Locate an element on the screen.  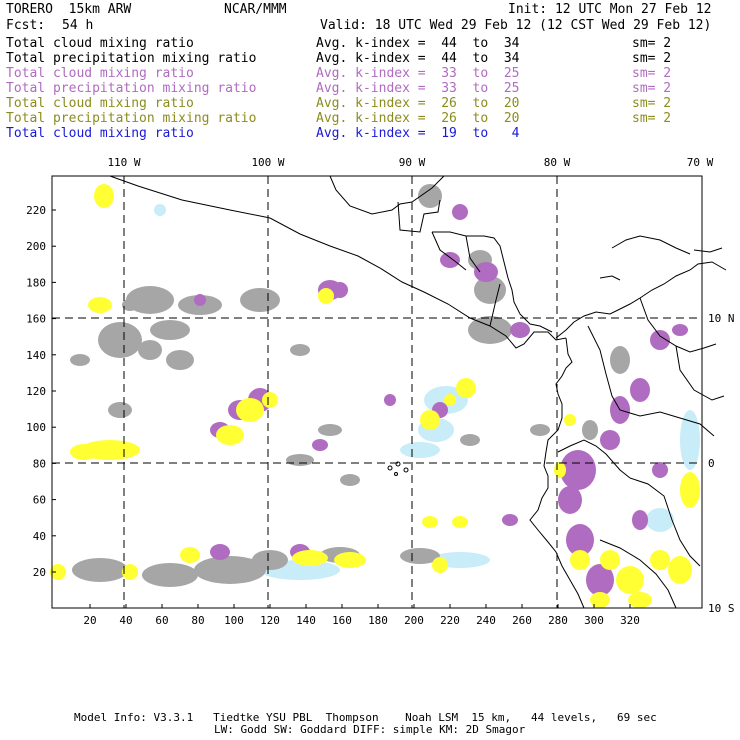
coast-gulf is located at coordinates (387, 195).